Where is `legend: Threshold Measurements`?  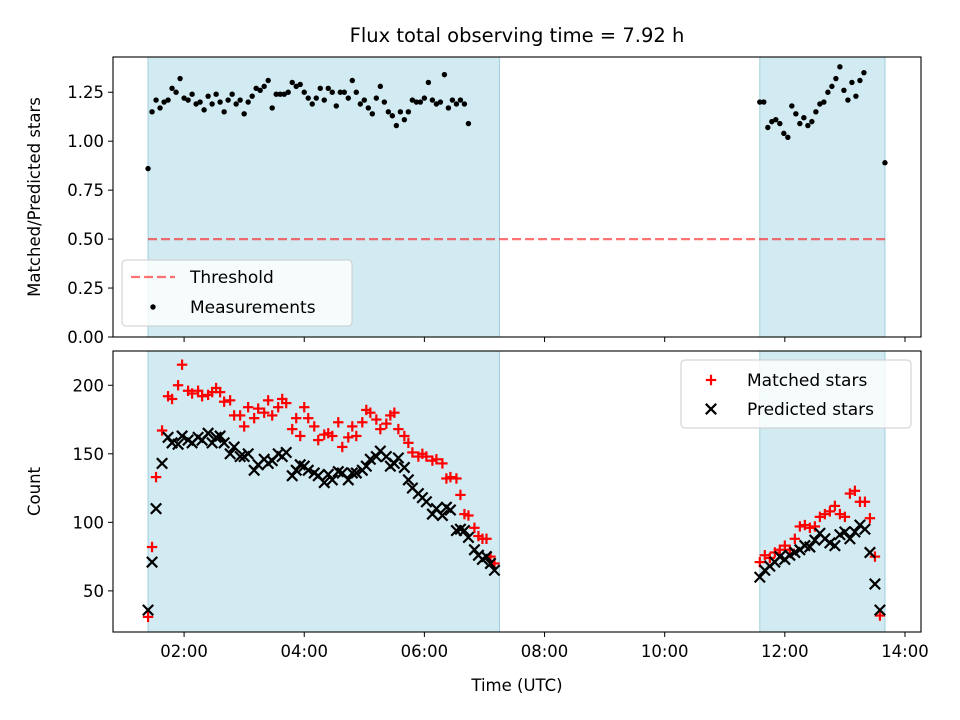
legend: Threshold Measurements is located at coordinates (237, 293).